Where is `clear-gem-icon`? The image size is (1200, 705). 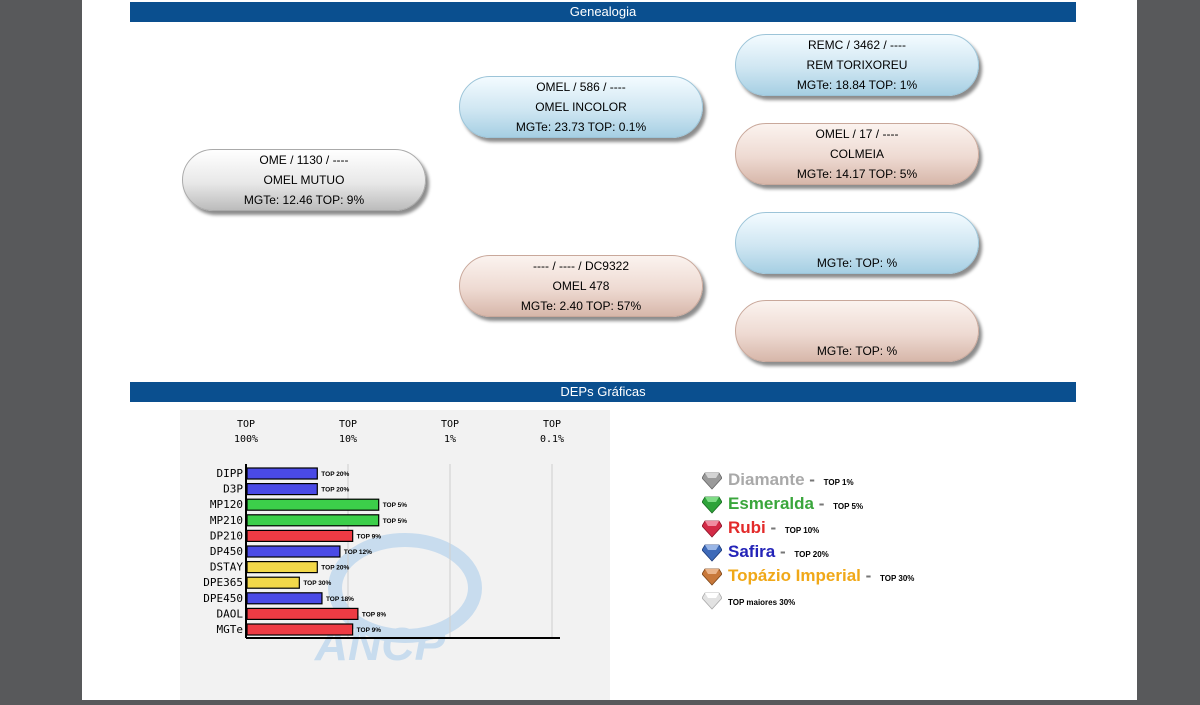
clear-gem-icon is located at coordinates (712, 601).